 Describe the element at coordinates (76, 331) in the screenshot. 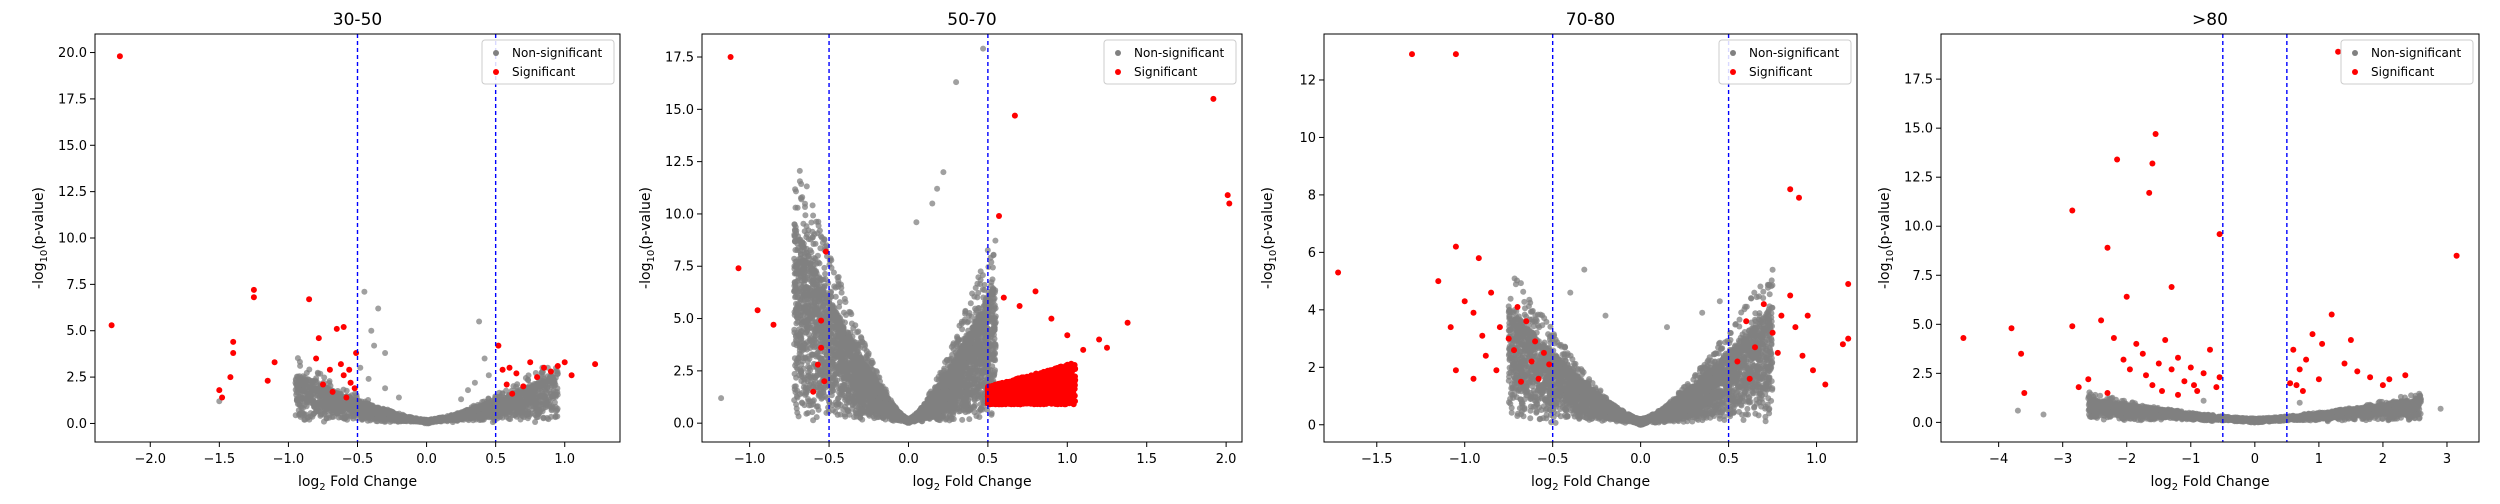

I see `y-tick-label: 5.0` at that location.